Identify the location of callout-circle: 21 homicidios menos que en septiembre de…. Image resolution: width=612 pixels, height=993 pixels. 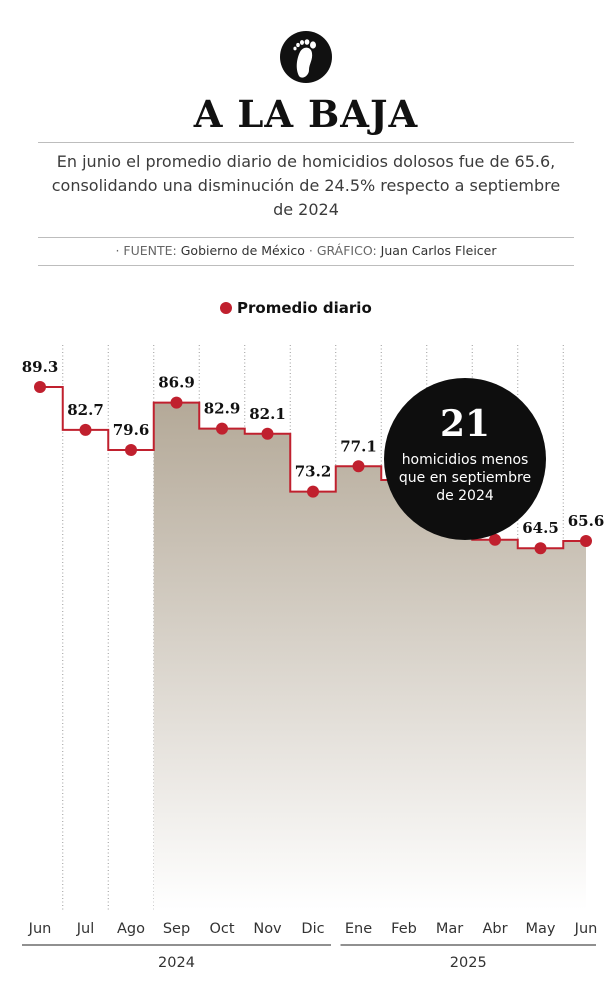
(465, 459).